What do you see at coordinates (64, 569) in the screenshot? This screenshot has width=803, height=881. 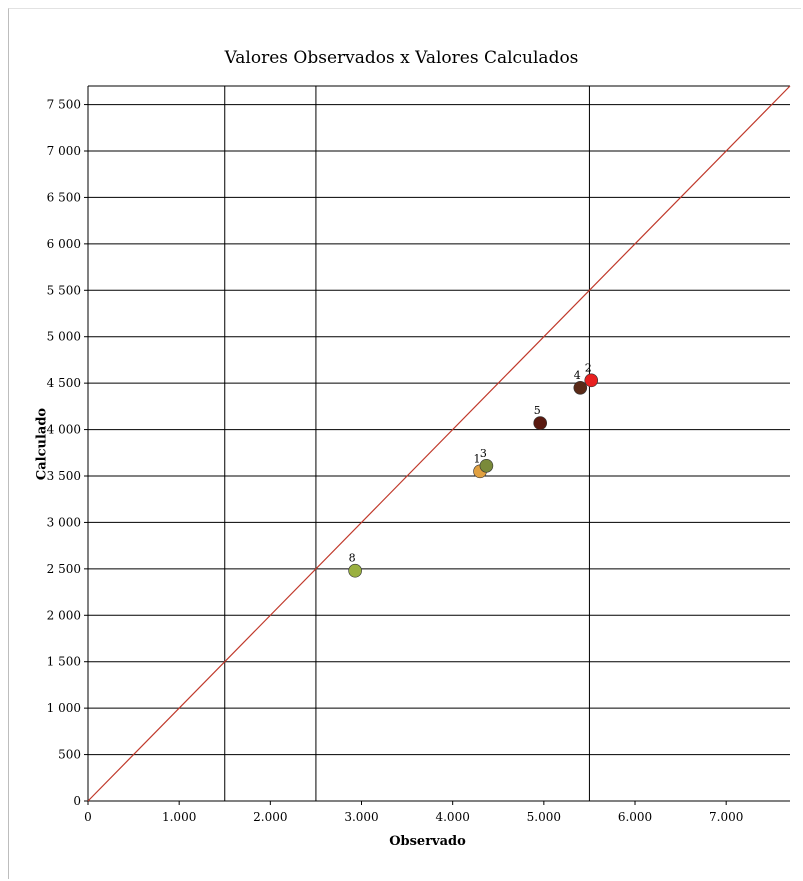 I see `y-tick-label: 2 500` at bounding box center [64, 569].